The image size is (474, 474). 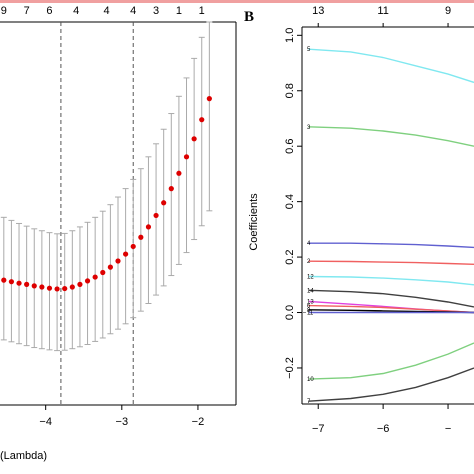 I want to click on coefficient-path-label: 5, so click(x=309, y=50).